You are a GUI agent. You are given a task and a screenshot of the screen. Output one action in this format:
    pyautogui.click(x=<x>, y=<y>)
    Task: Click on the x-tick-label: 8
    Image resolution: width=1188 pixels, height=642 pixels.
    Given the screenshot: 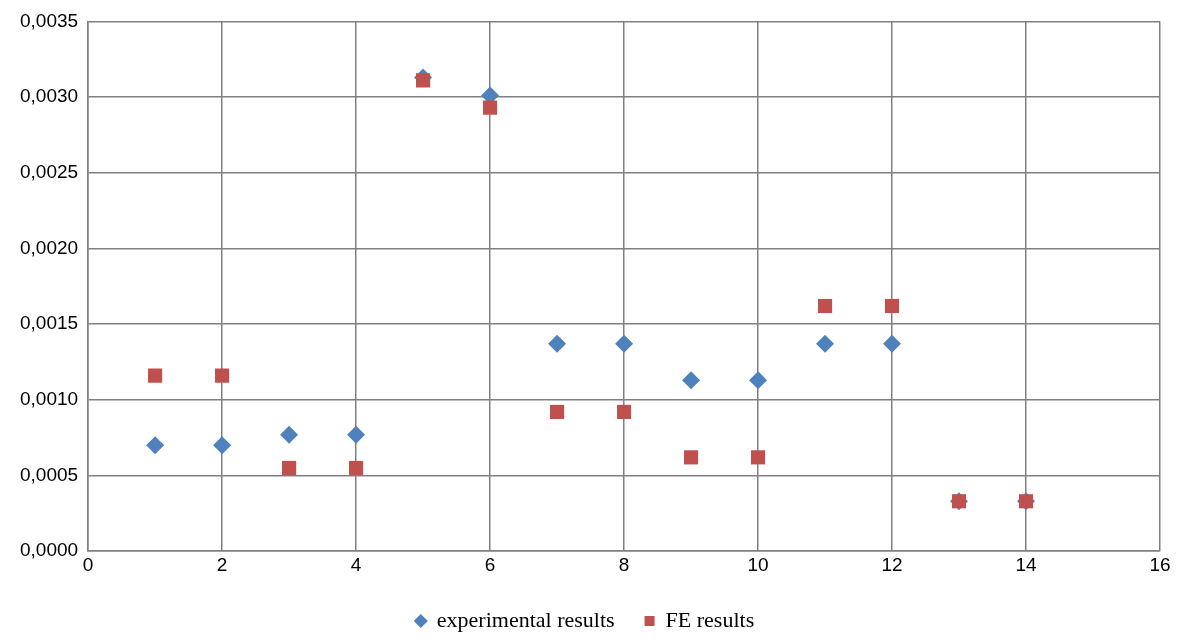 What is the action you would take?
    pyautogui.click(x=624, y=564)
    